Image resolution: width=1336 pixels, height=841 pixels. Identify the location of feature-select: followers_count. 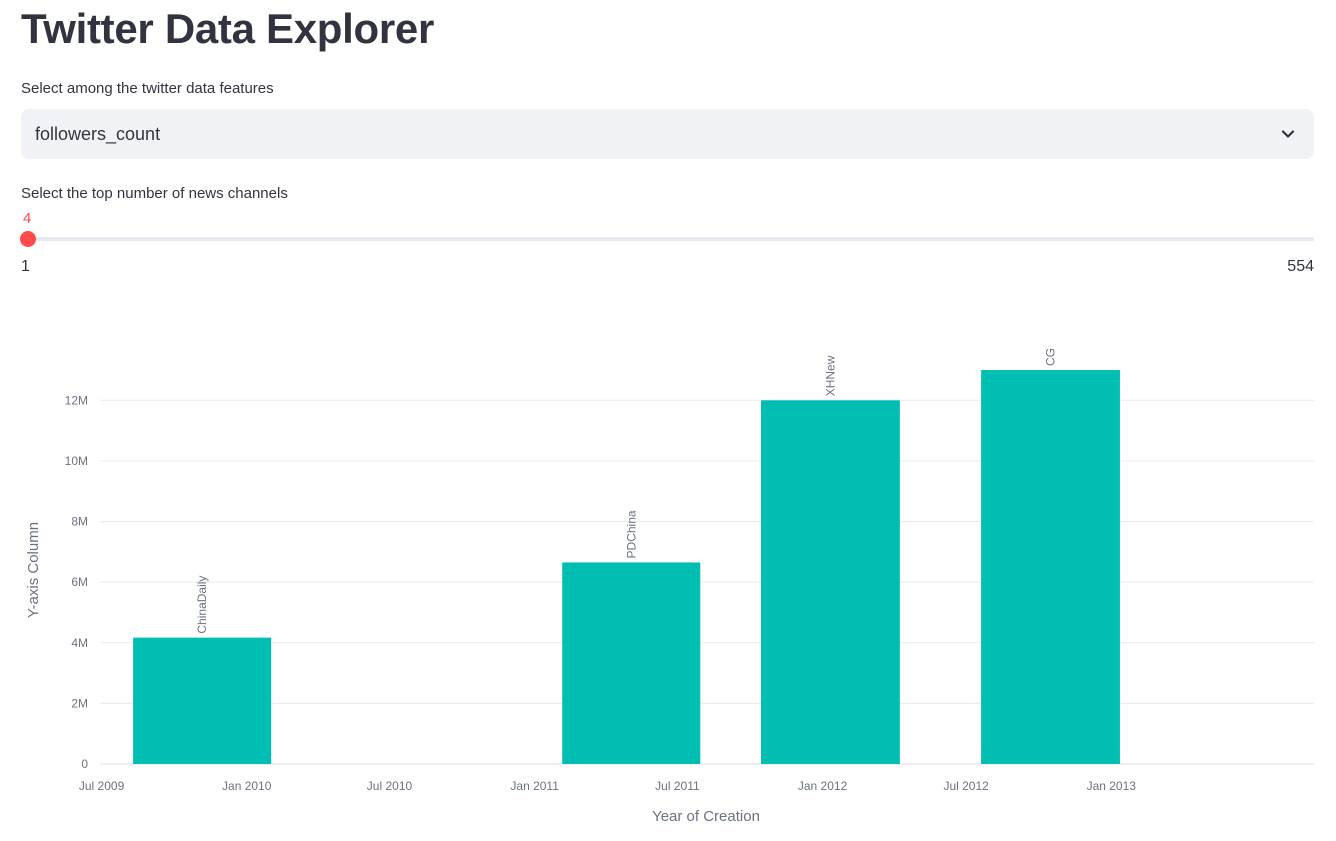
(667, 134).